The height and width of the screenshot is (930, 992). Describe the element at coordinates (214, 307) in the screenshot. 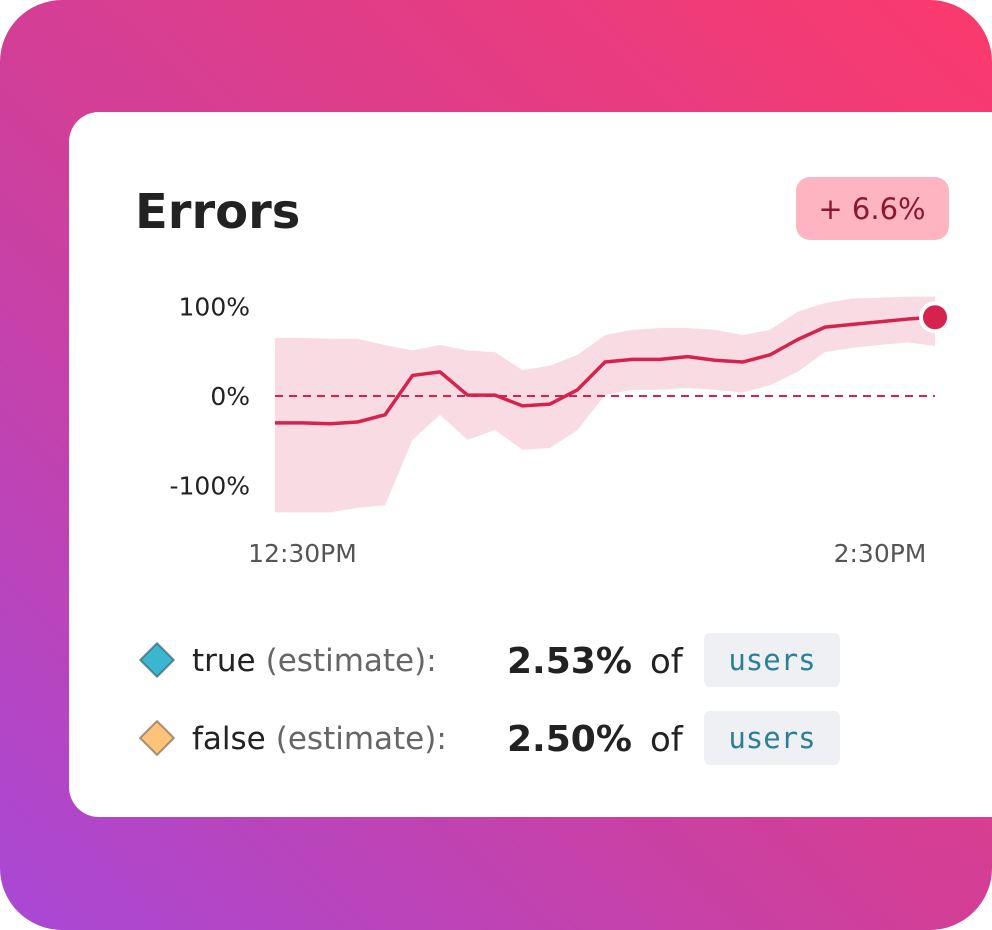

I see `y-tick-label: 100%` at that location.